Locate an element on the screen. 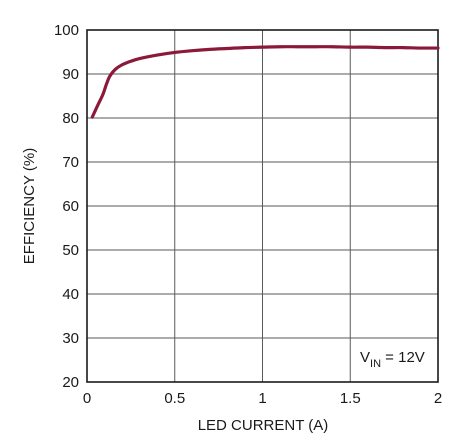  y-tick-label: 70 is located at coordinates (70, 162).